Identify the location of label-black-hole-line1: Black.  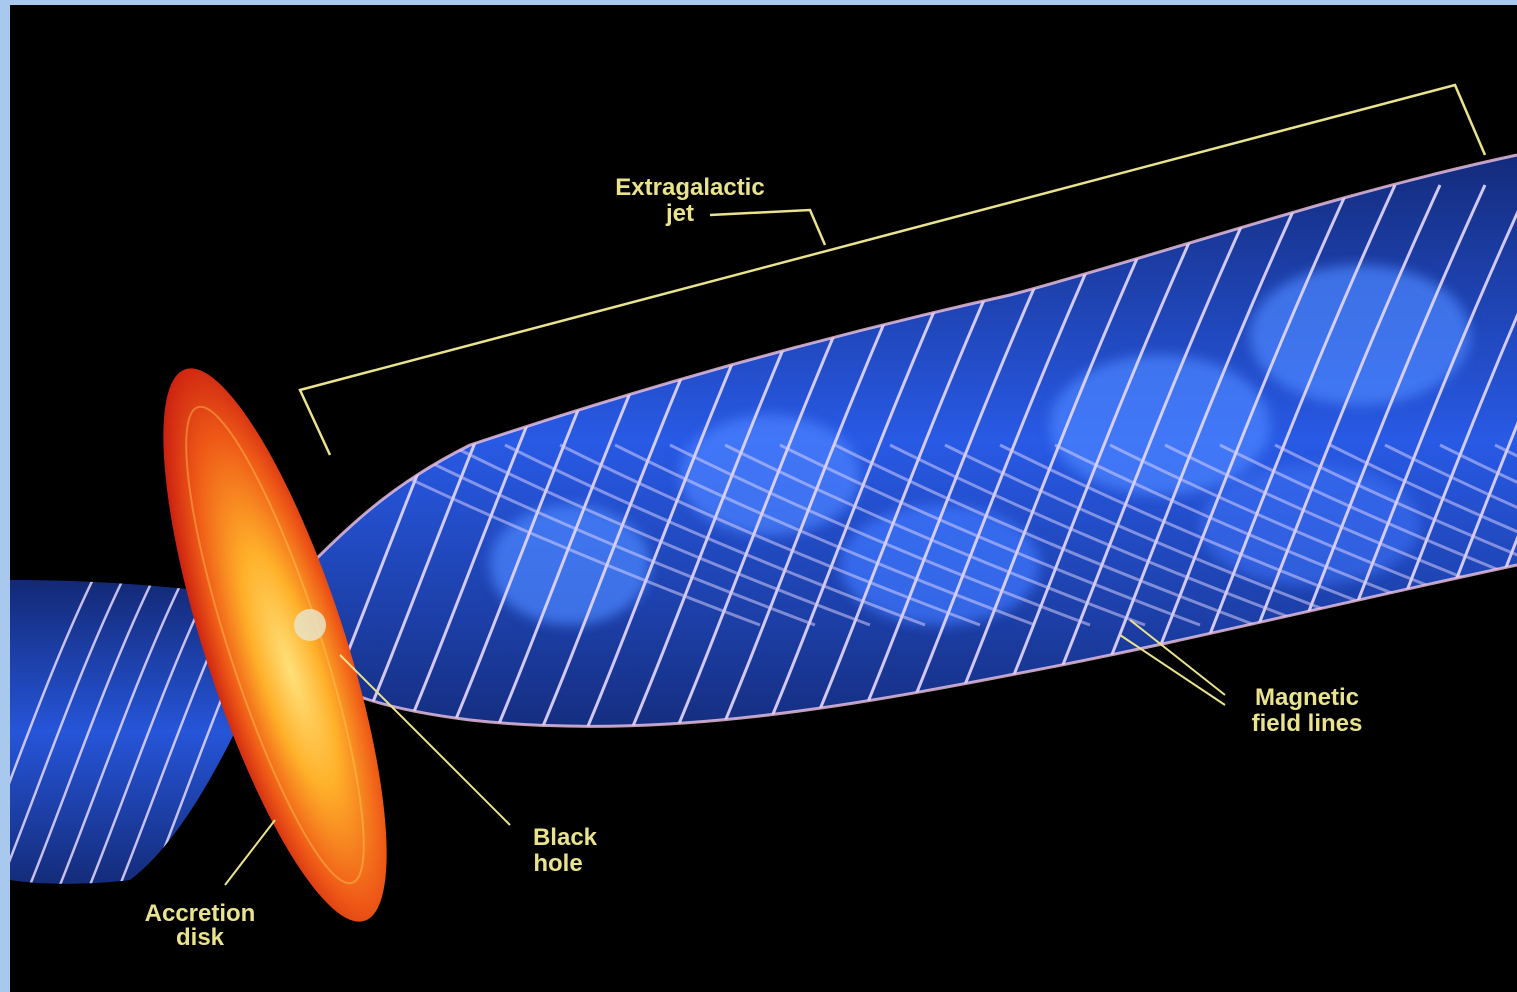
(565, 837).